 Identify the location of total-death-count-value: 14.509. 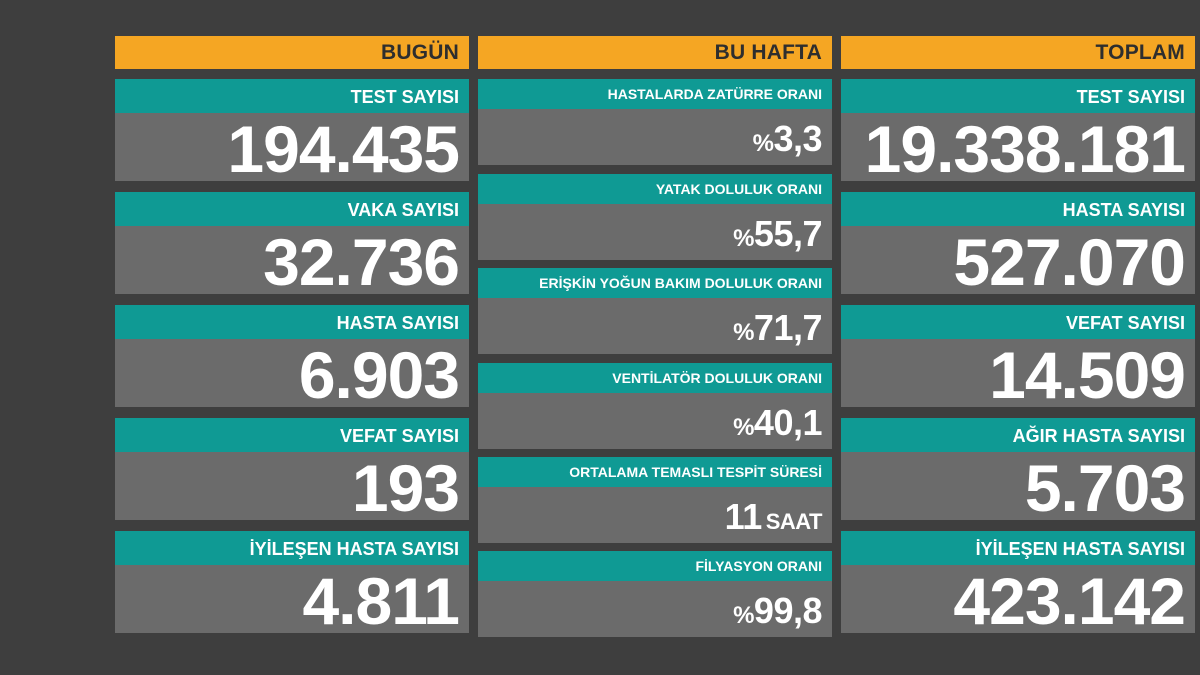
(1018, 373).